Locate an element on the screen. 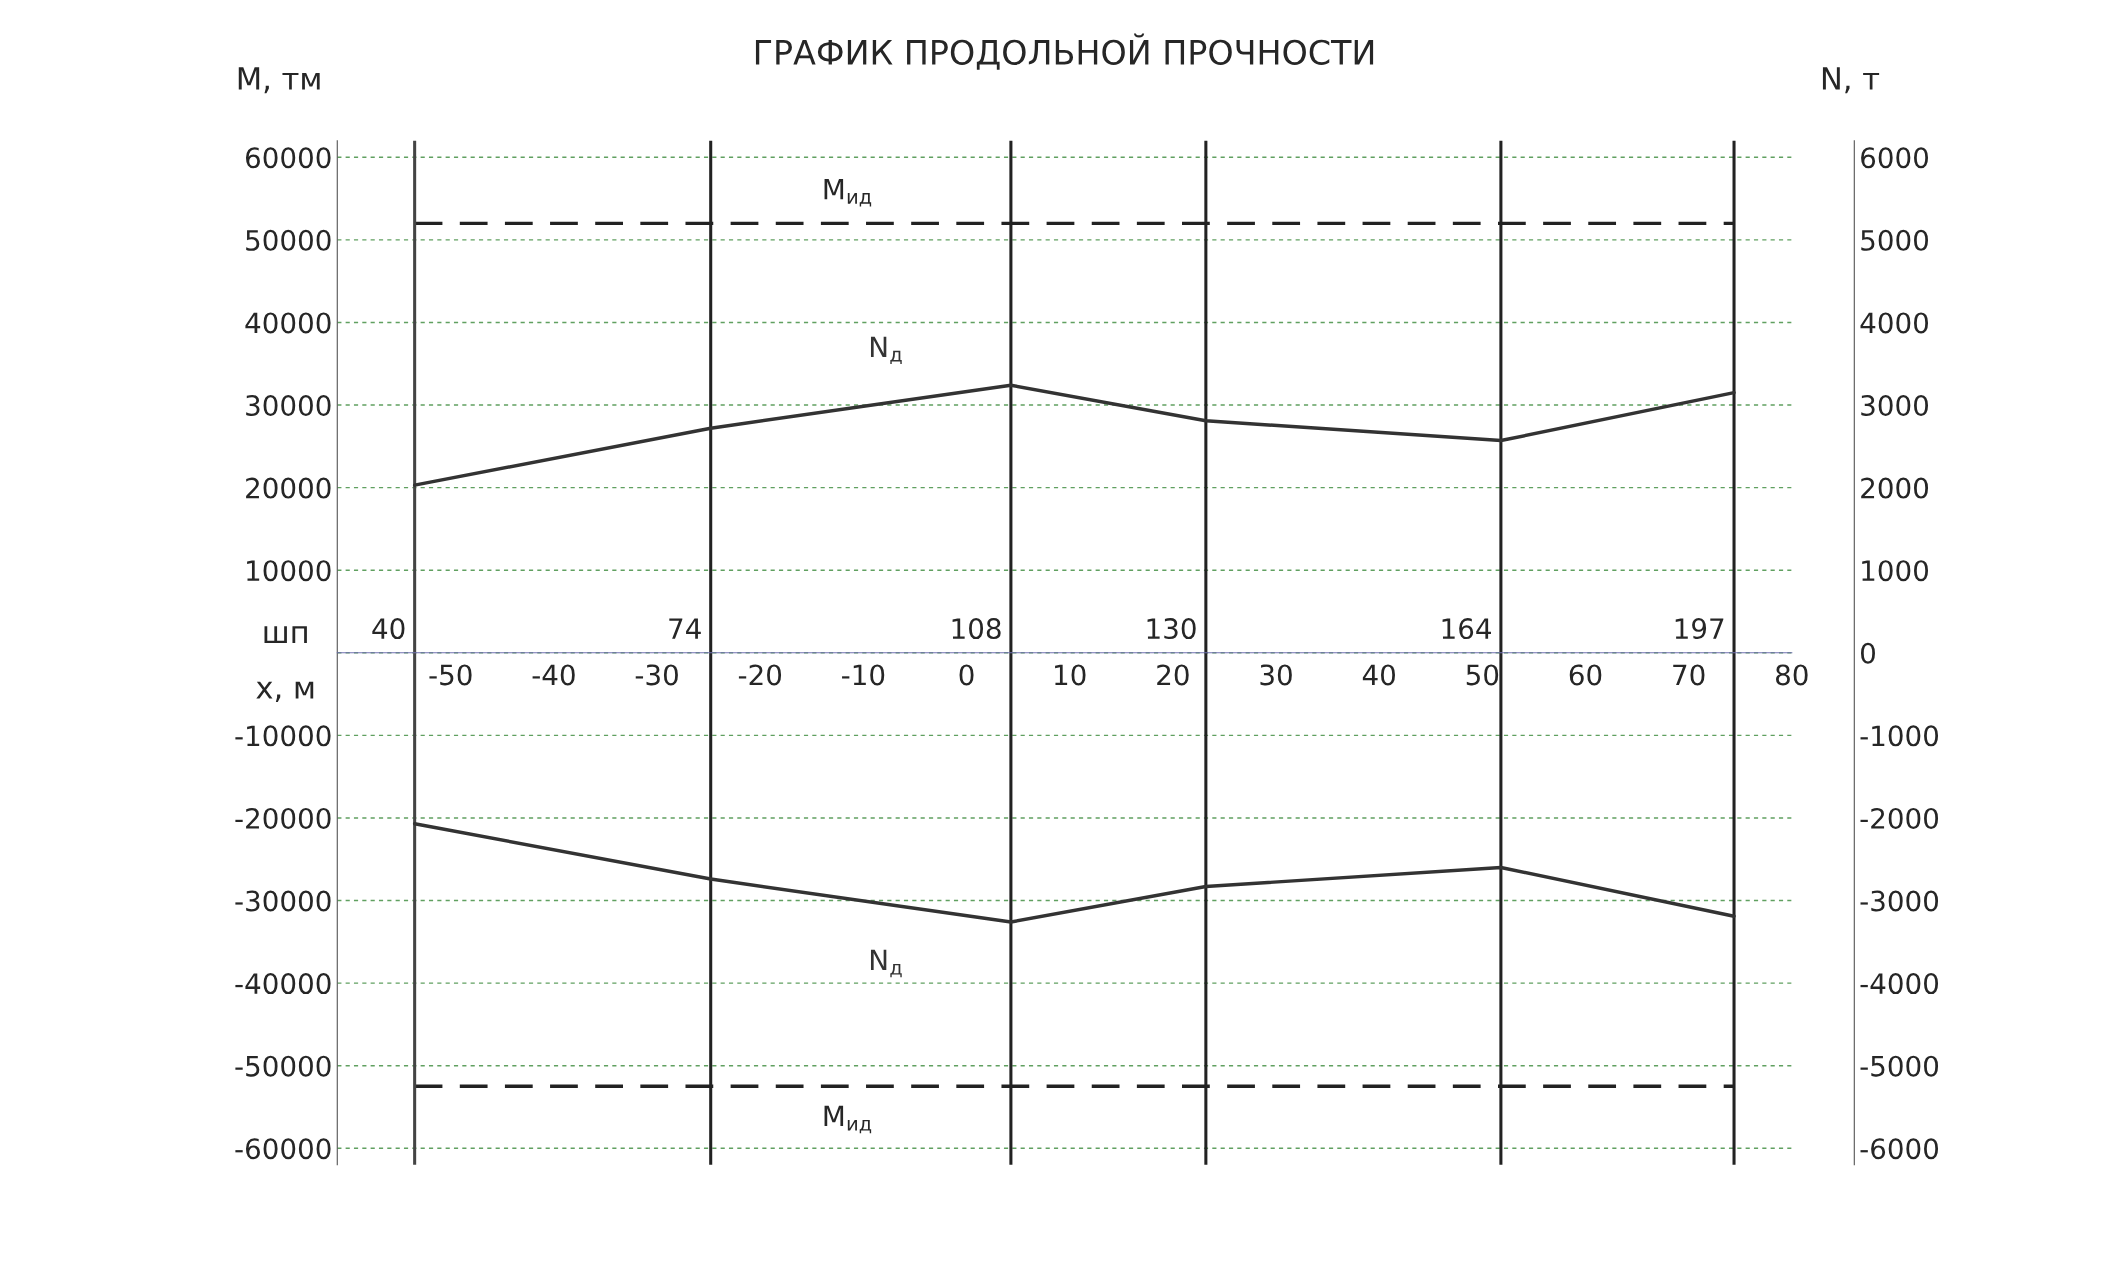  y2-axis-title: N, т is located at coordinates (1851, 80).